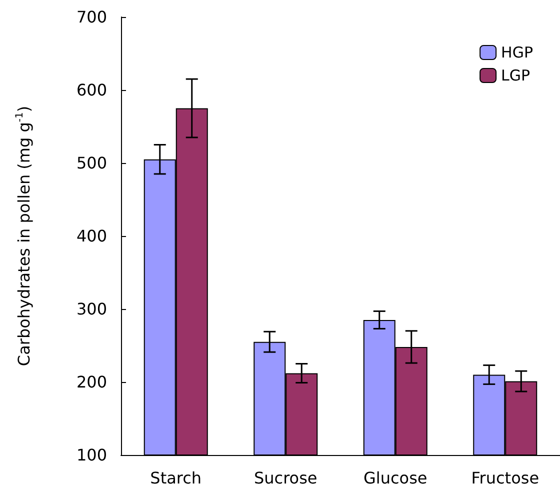  Describe the element at coordinates (396, 478) in the screenshot. I see `x-tick-label: Glucose` at that location.